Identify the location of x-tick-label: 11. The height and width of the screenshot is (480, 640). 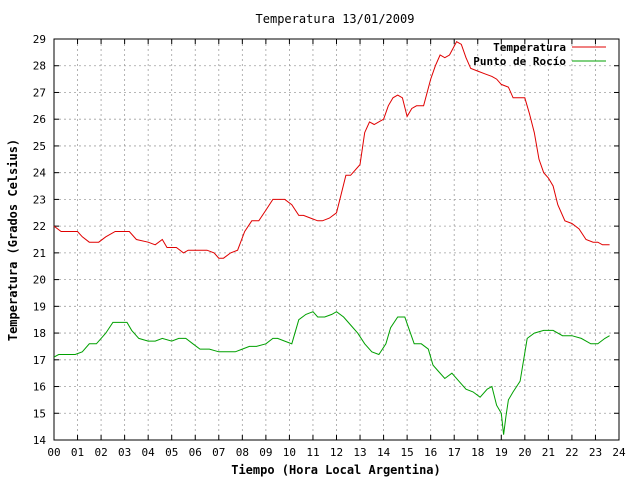
(312, 452).